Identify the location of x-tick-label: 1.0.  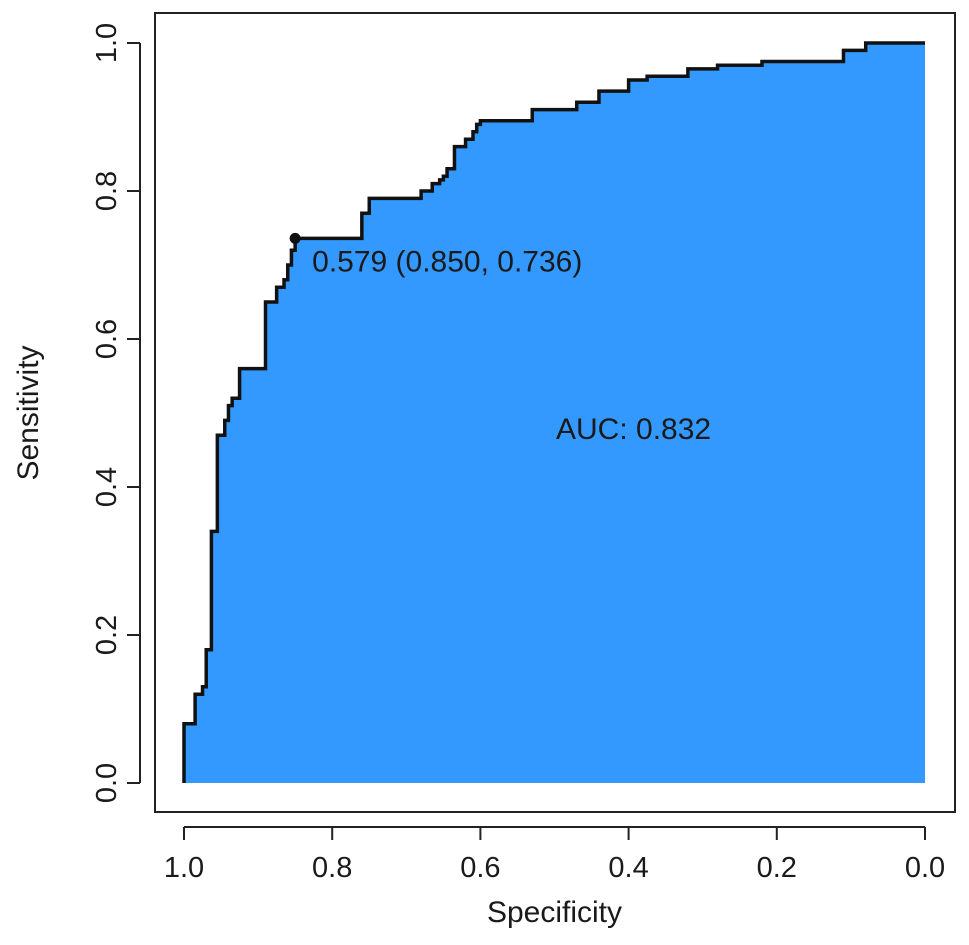
(184, 868).